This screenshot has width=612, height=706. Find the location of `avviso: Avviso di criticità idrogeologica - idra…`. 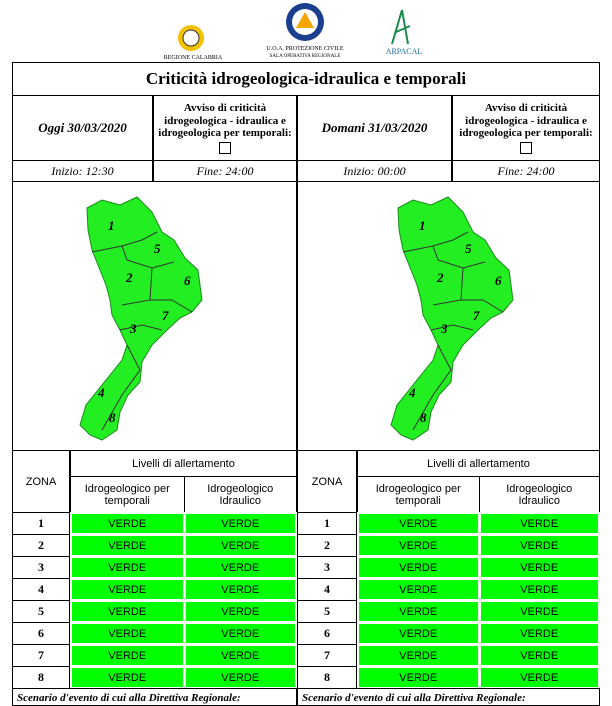

avviso: Avviso di criticità idrogeologica - idra… is located at coordinates (225, 128).